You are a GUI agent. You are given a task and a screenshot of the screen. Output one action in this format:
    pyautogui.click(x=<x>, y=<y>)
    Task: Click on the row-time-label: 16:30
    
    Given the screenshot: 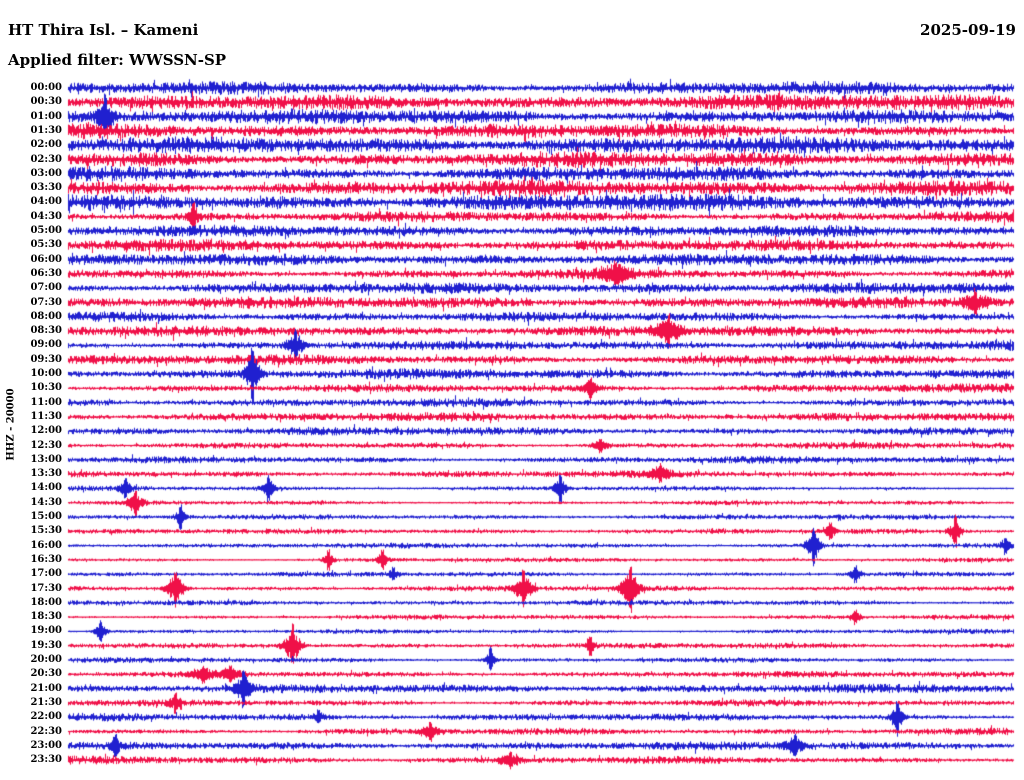 What is the action you would take?
    pyautogui.click(x=46, y=559)
    